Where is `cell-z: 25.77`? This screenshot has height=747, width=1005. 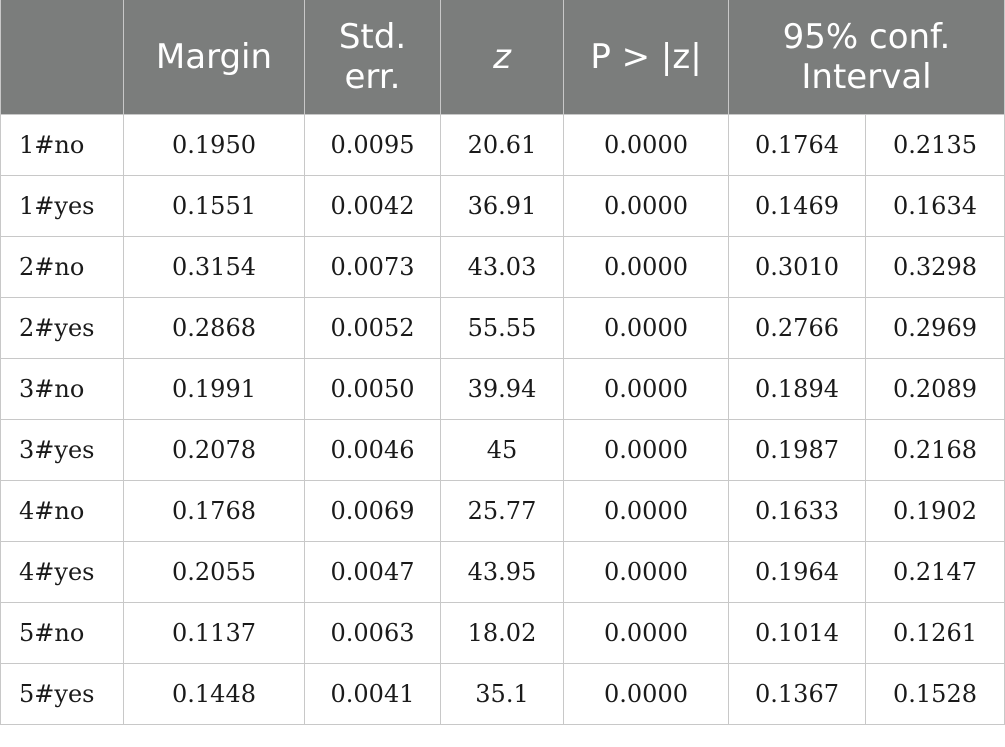 cell-z: 25.77 is located at coordinates (502, 510).